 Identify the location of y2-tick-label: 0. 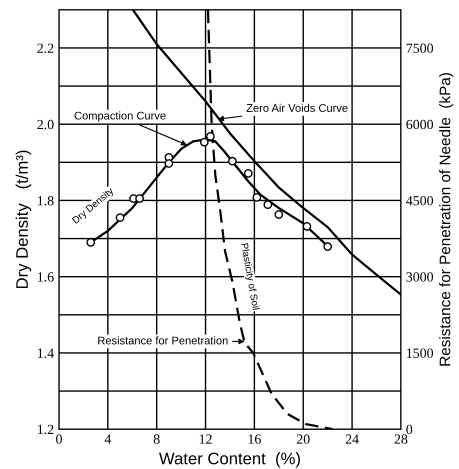
(409, 429).